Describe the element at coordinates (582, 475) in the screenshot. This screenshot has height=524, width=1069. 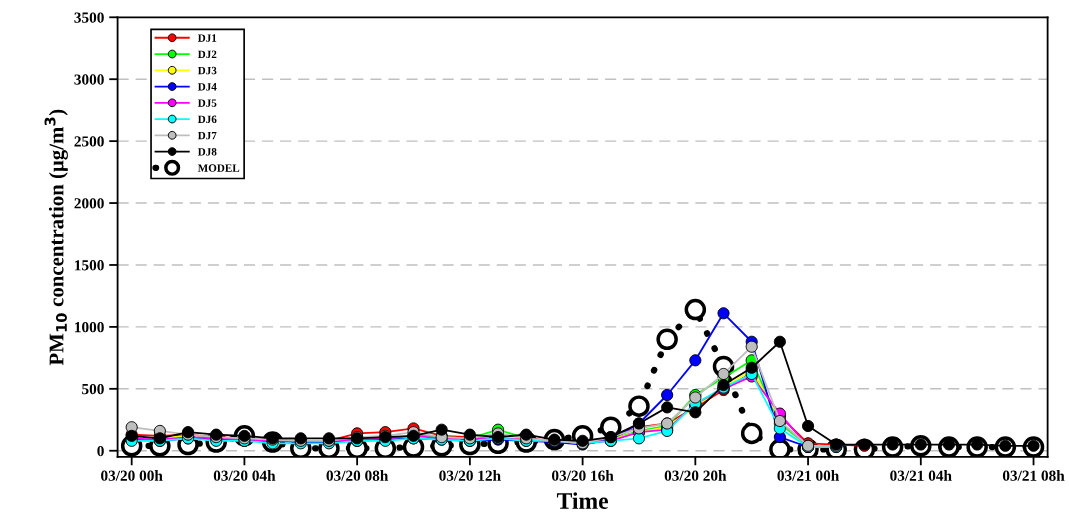
I see `x-tick-label: 03/20 16h` at that location.